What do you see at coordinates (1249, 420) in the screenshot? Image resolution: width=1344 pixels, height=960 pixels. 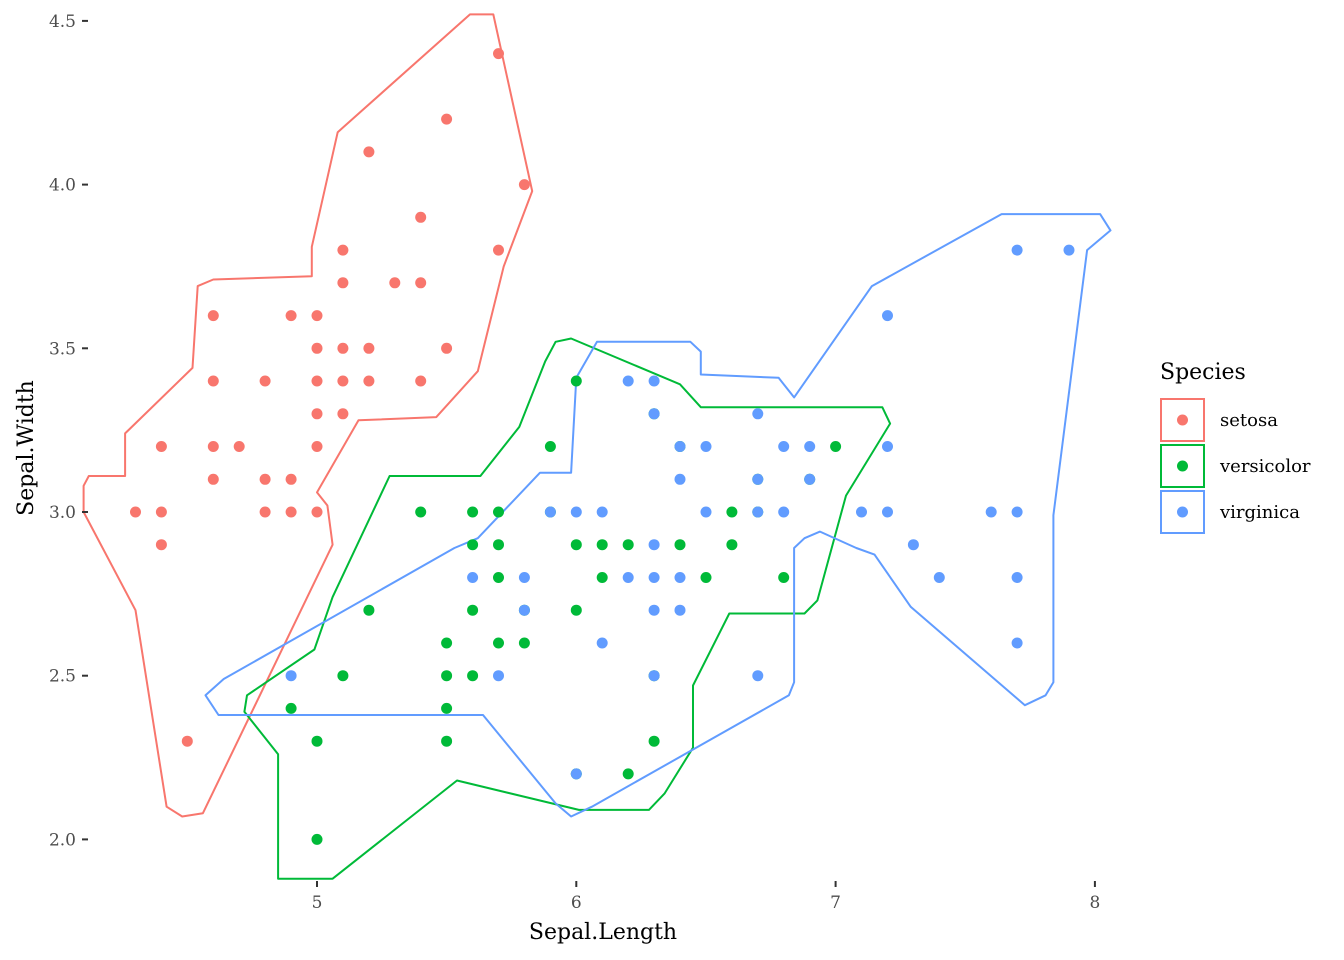 I see `legend-label-setosa: setosa` at bounding box center [1249, 420].